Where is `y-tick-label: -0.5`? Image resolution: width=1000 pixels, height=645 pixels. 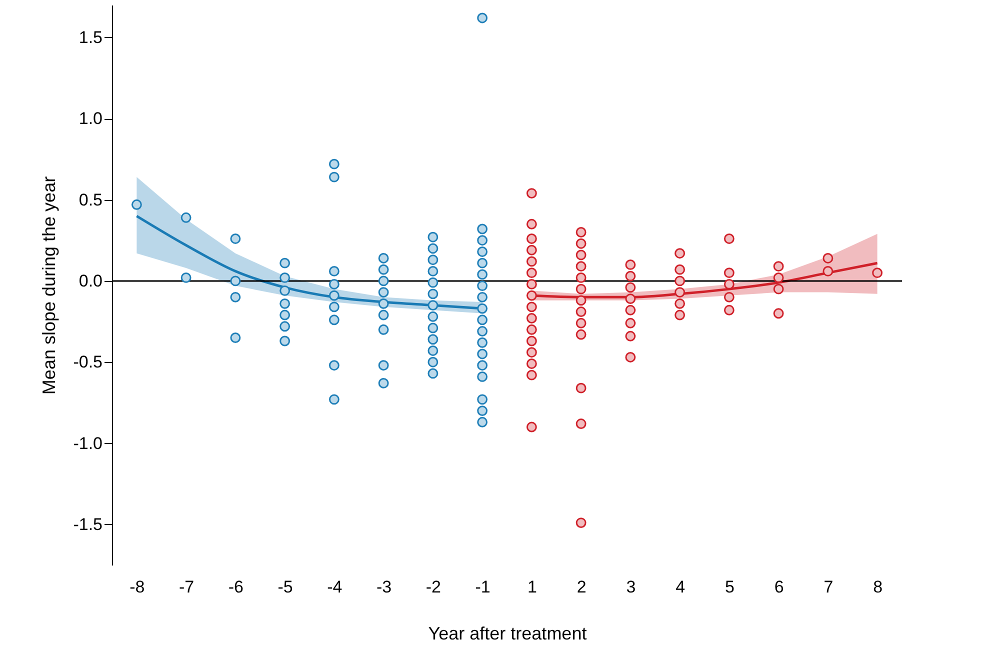 y-tick-label: -0.5 is located at coordinates (87, 362).